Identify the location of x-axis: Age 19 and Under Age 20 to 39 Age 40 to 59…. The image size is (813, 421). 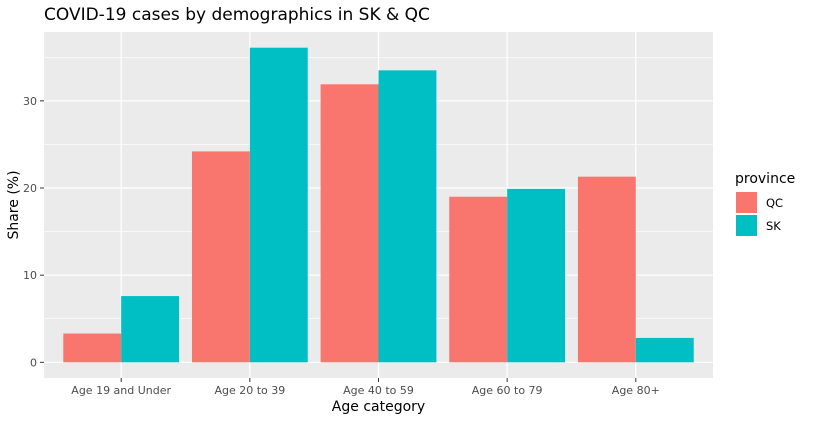
(365, 387).